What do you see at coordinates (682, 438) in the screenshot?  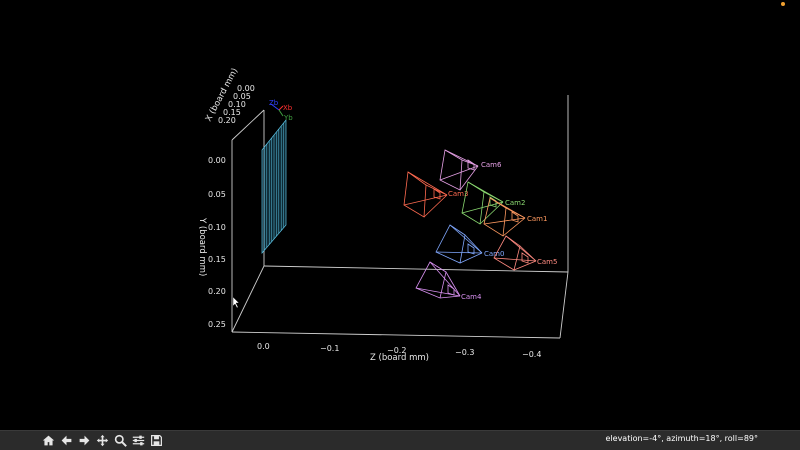 I see `view-angle-status: elevation=-4°, azimuth=18°, roll=89°` at bounding box center [682, 438].